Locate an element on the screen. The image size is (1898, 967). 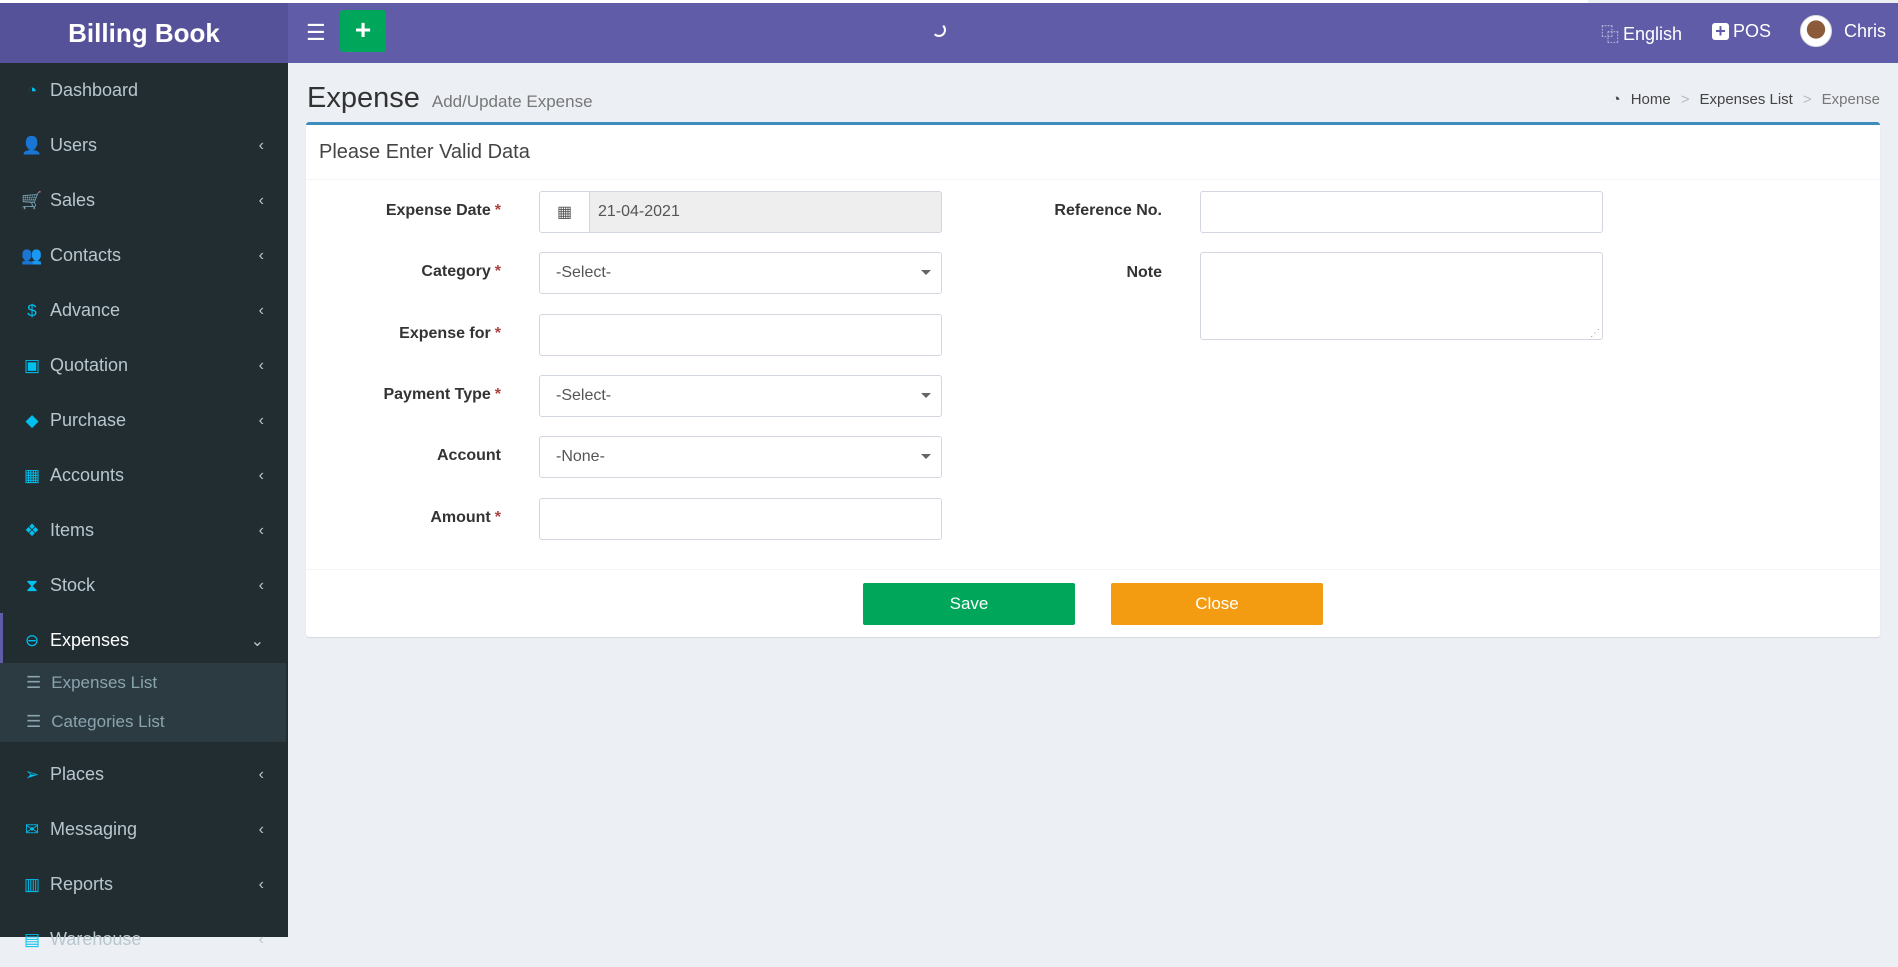
sidebar-item-label: Users is located at coordinates (74, 145).